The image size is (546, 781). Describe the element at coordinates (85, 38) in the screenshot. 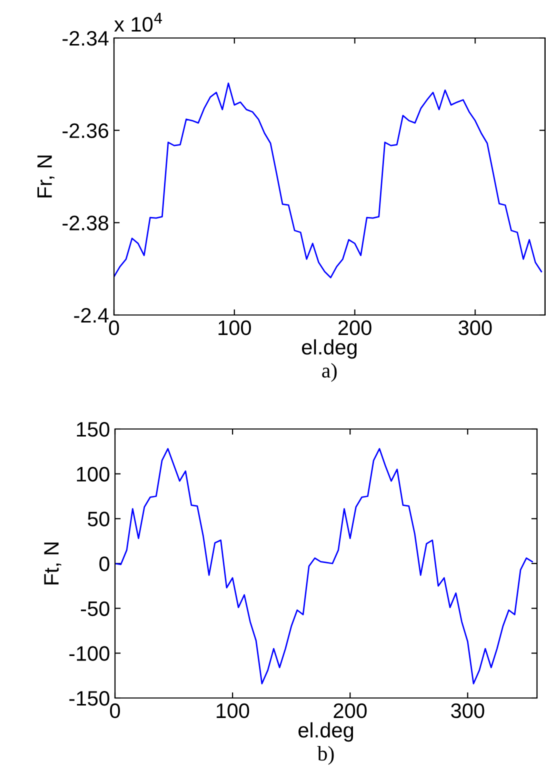

I see `y-tick-label: -2.34` at that location.